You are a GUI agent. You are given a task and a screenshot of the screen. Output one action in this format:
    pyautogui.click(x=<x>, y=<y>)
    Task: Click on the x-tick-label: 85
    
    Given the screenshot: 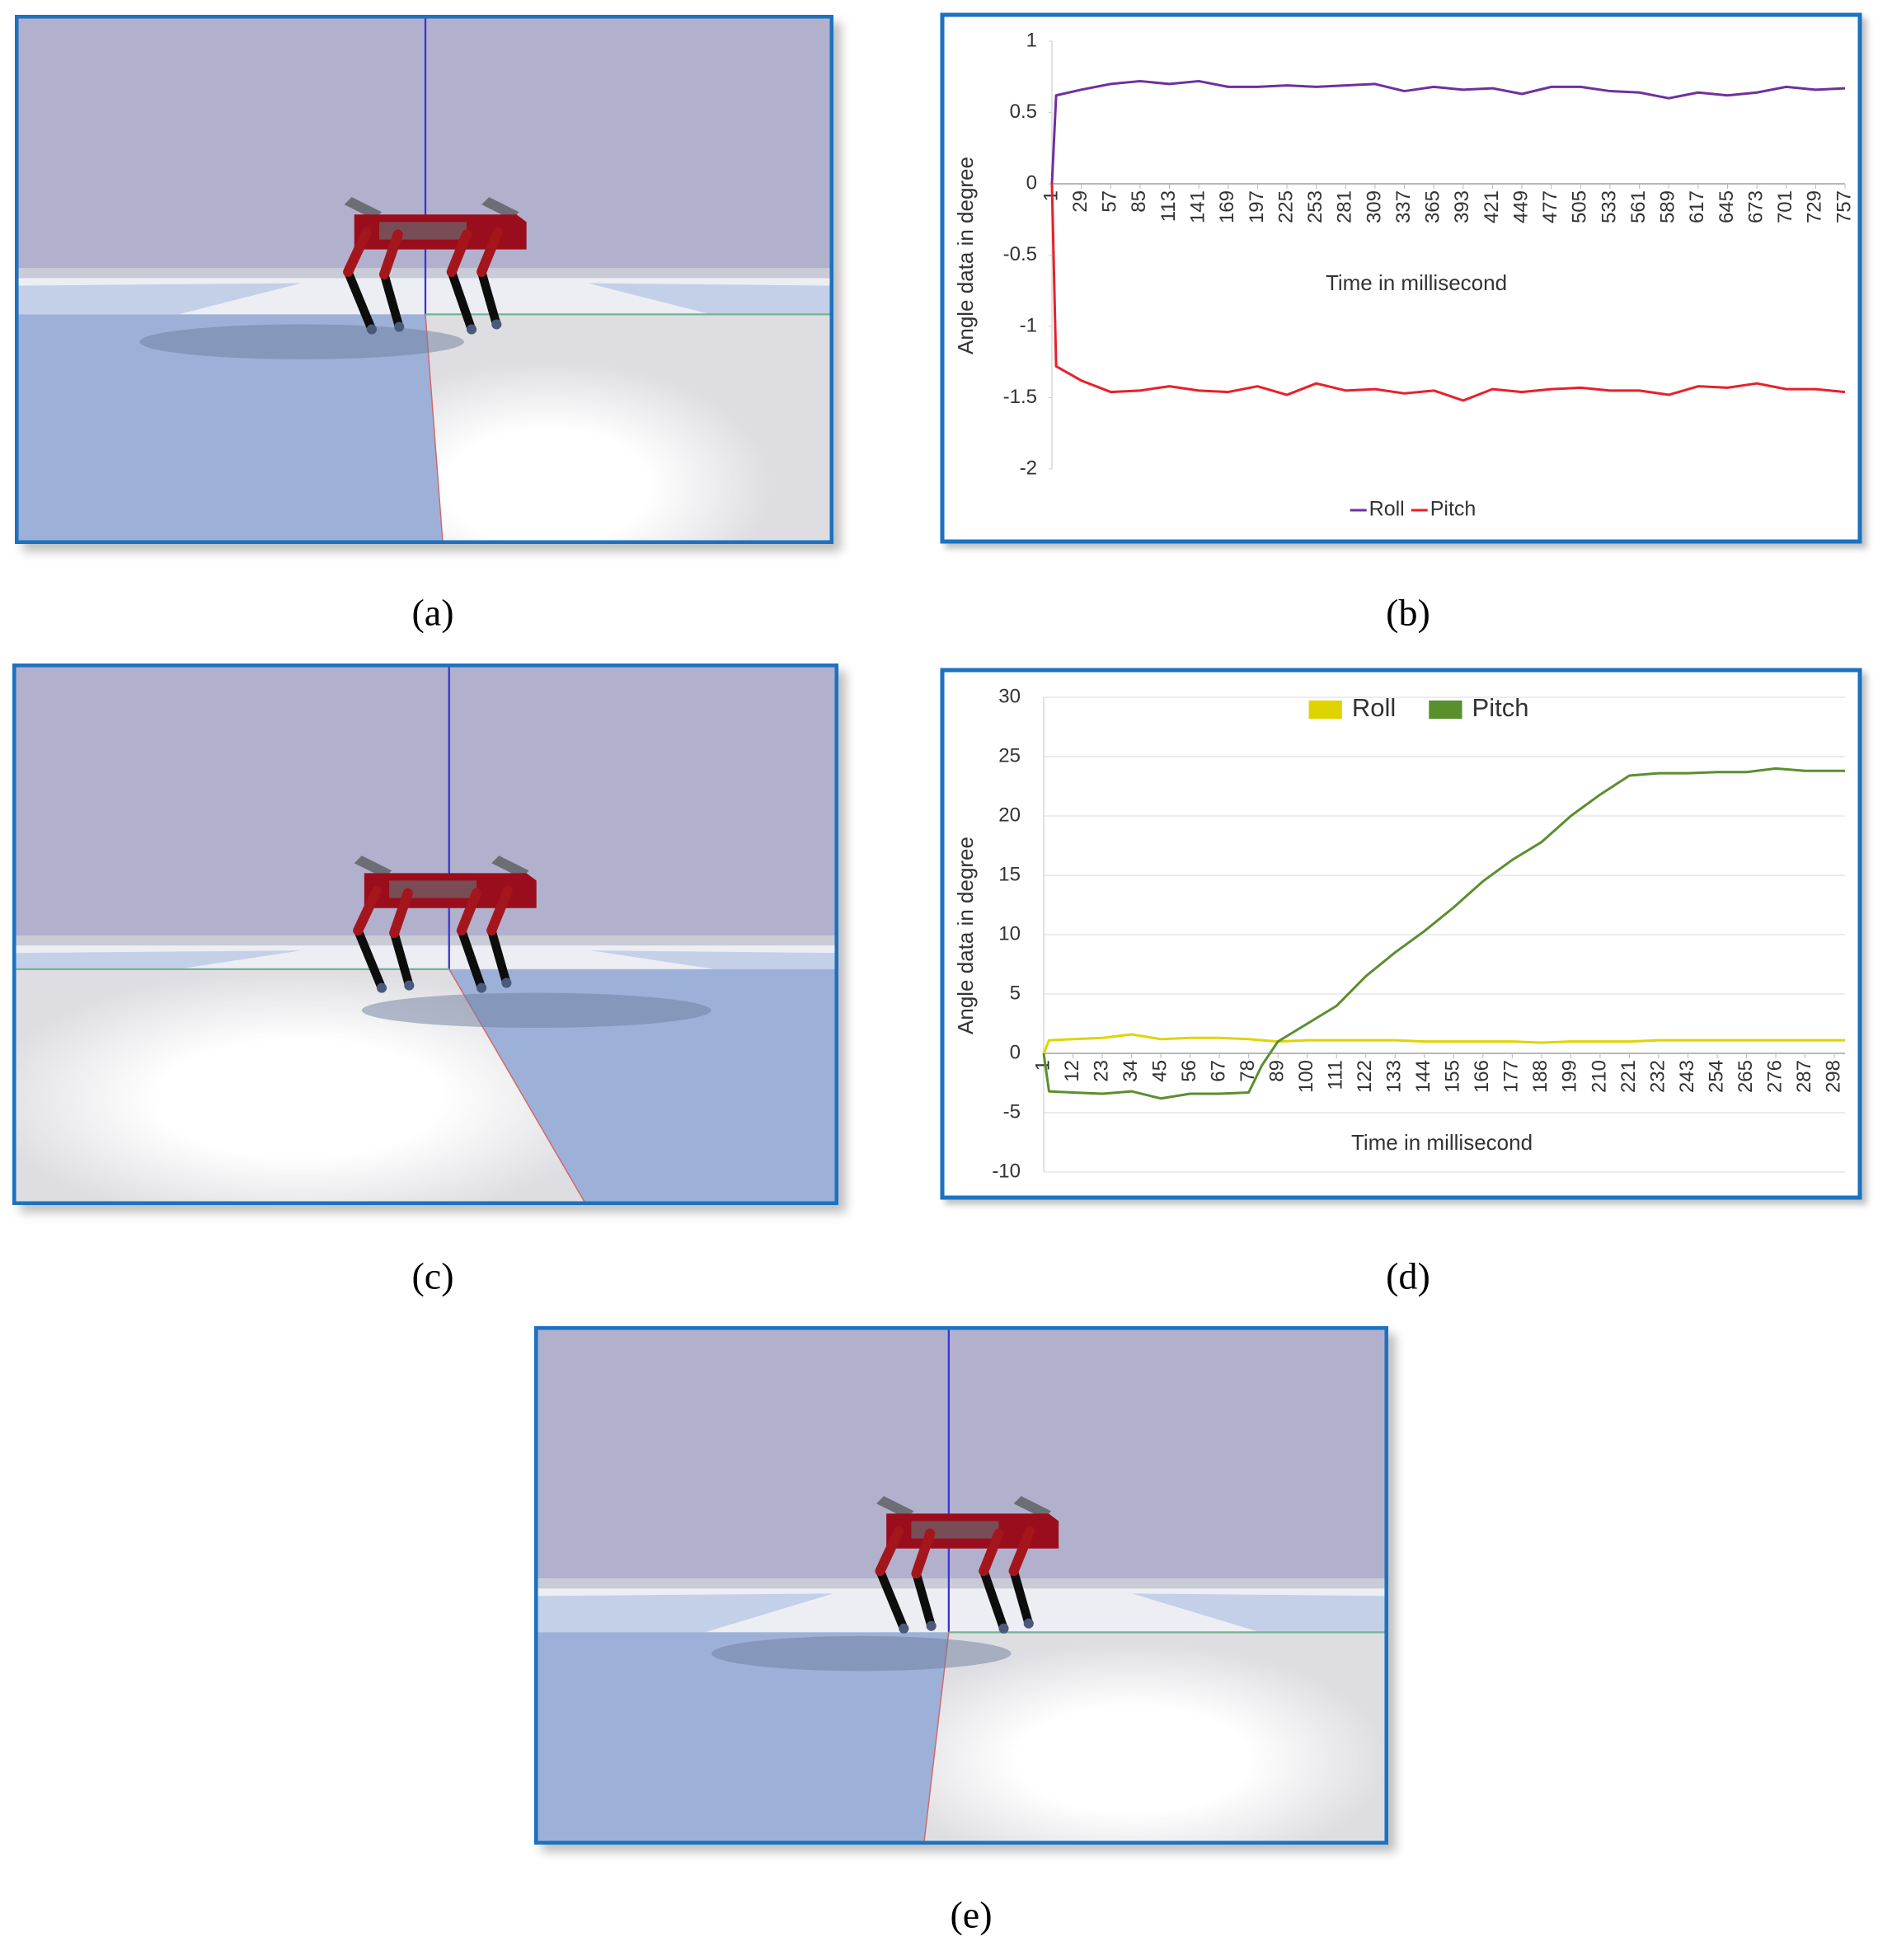 What is the action you would take?
    pyautogui.click(x=1139, y=202)
    